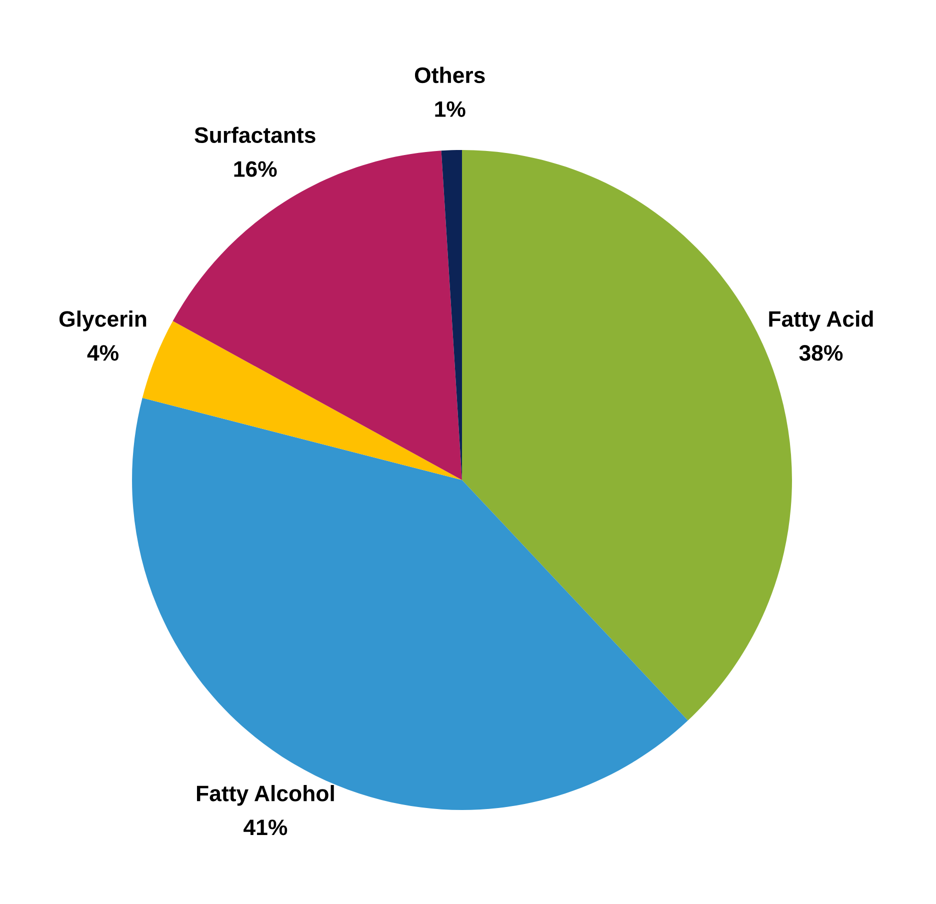 The image size is (936, 904). I want to click on data-label: 16%, so click(255, 169).